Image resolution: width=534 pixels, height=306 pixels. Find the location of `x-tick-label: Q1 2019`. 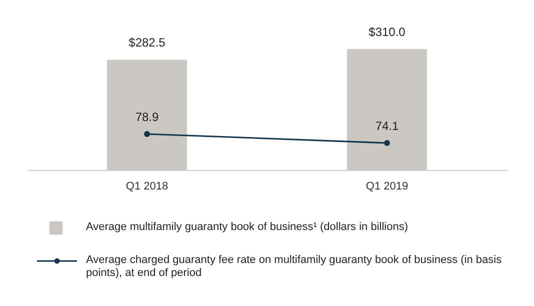

x-tick-label: Q1 2019 is located at coordinates (387, 186).